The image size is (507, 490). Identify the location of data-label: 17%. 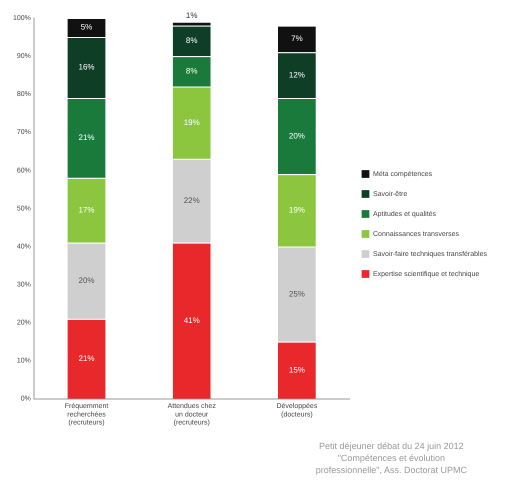
(86, 210).